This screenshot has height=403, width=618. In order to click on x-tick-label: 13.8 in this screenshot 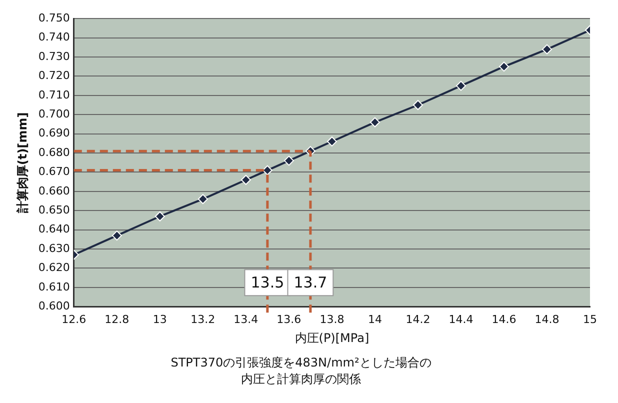, I will do `click(332, 319)`.